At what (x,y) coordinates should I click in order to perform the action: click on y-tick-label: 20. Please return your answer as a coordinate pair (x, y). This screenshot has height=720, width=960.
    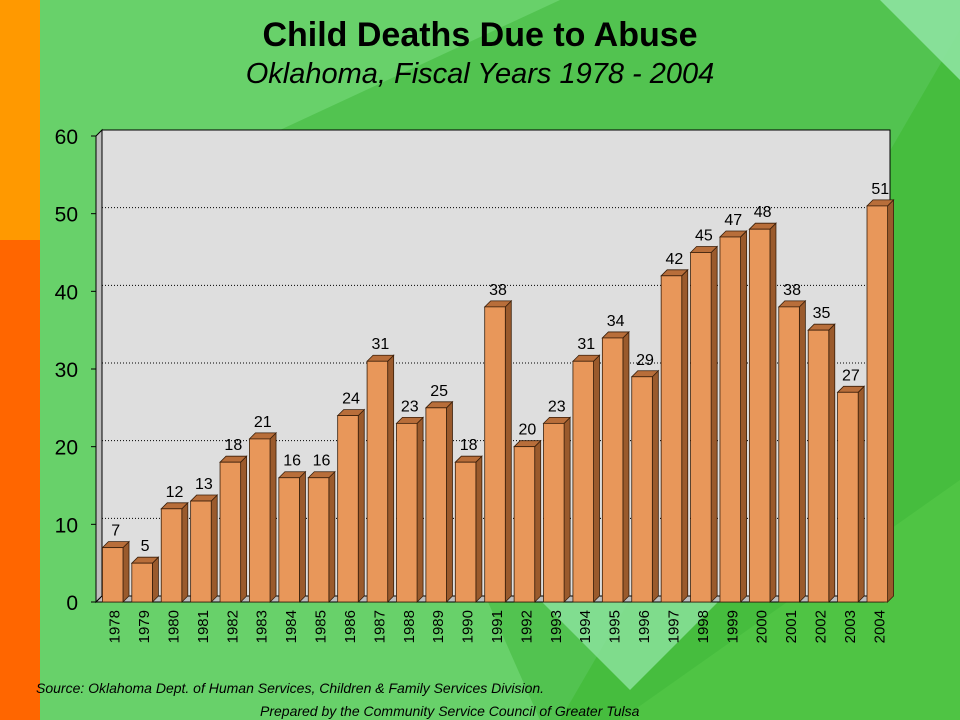
    Looking at the image, I should click on (66, 448).